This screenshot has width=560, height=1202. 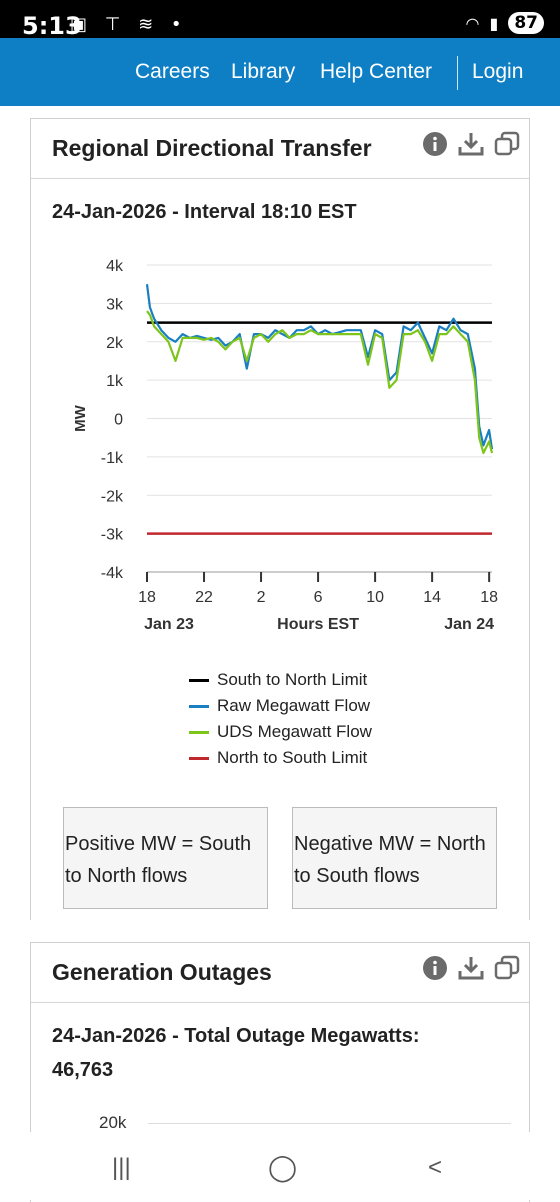 What do you see at coordinates (115, 304) in the screenshot?
I see `y-tick-label: 3k` at bounding box center [115, 304].